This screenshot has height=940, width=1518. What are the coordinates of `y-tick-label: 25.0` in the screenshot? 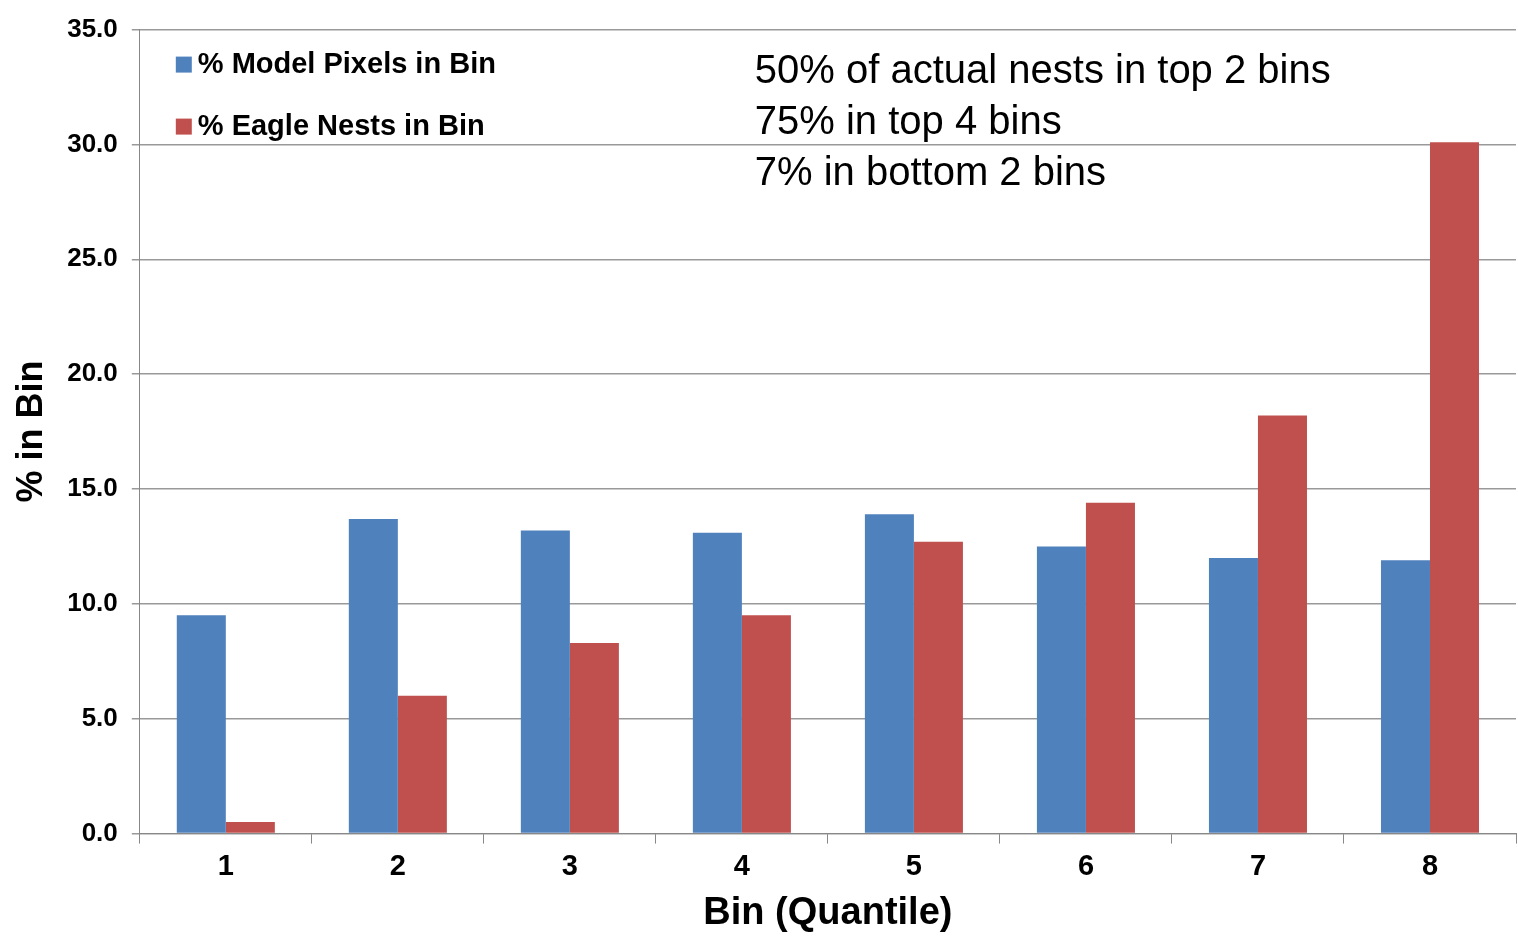 It's located at (92, 257).